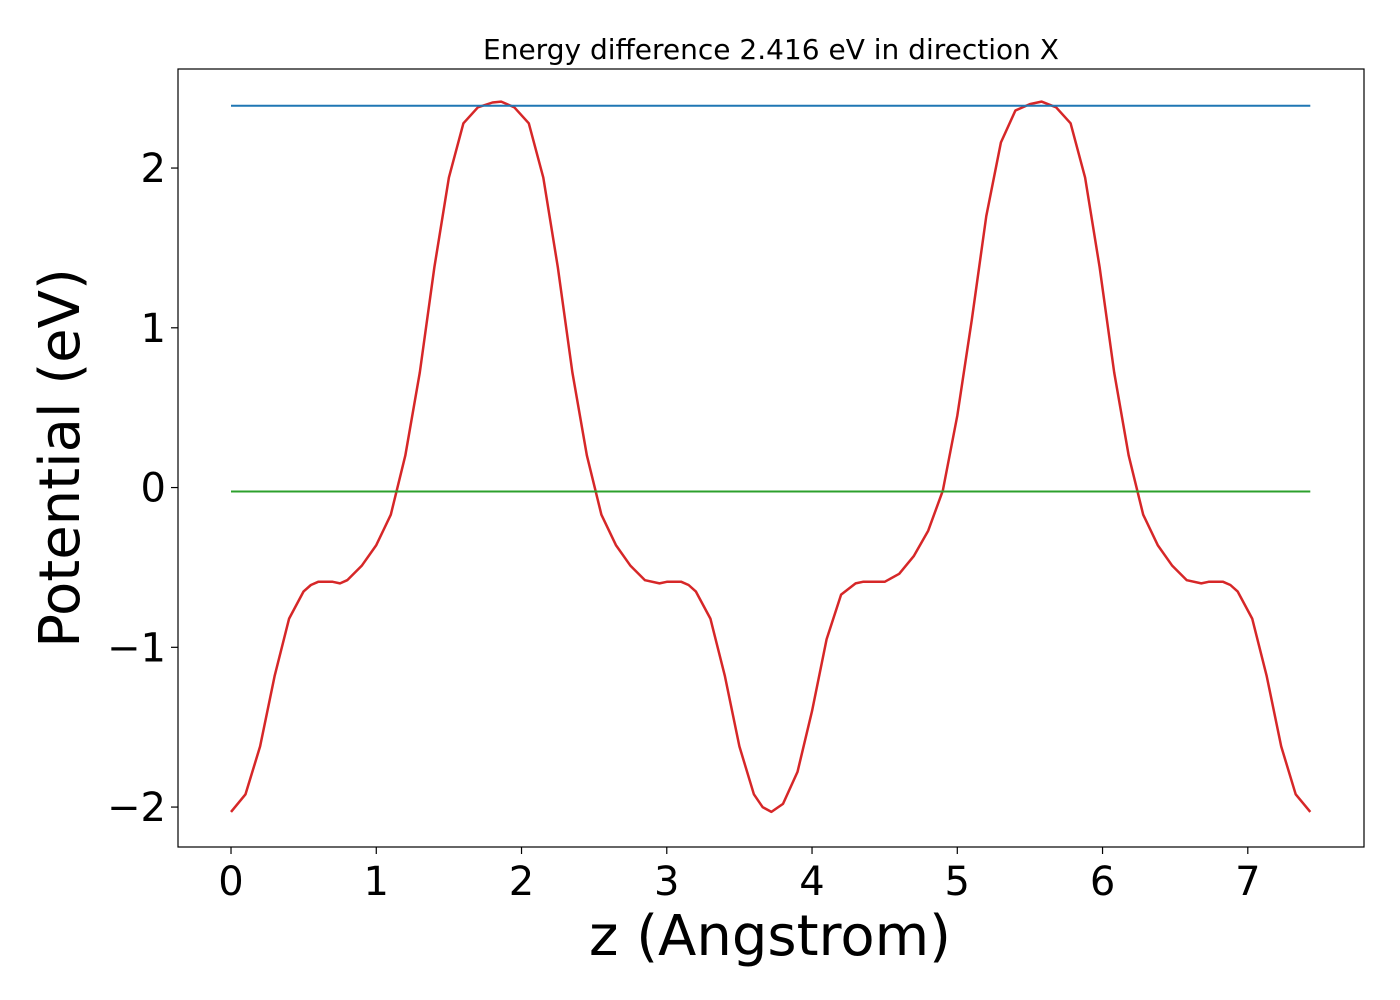  What do you see at coordinates (1102, 882) in the screenshot?
I see `x-tick-label: 6` at bounding box center [1102, 882].